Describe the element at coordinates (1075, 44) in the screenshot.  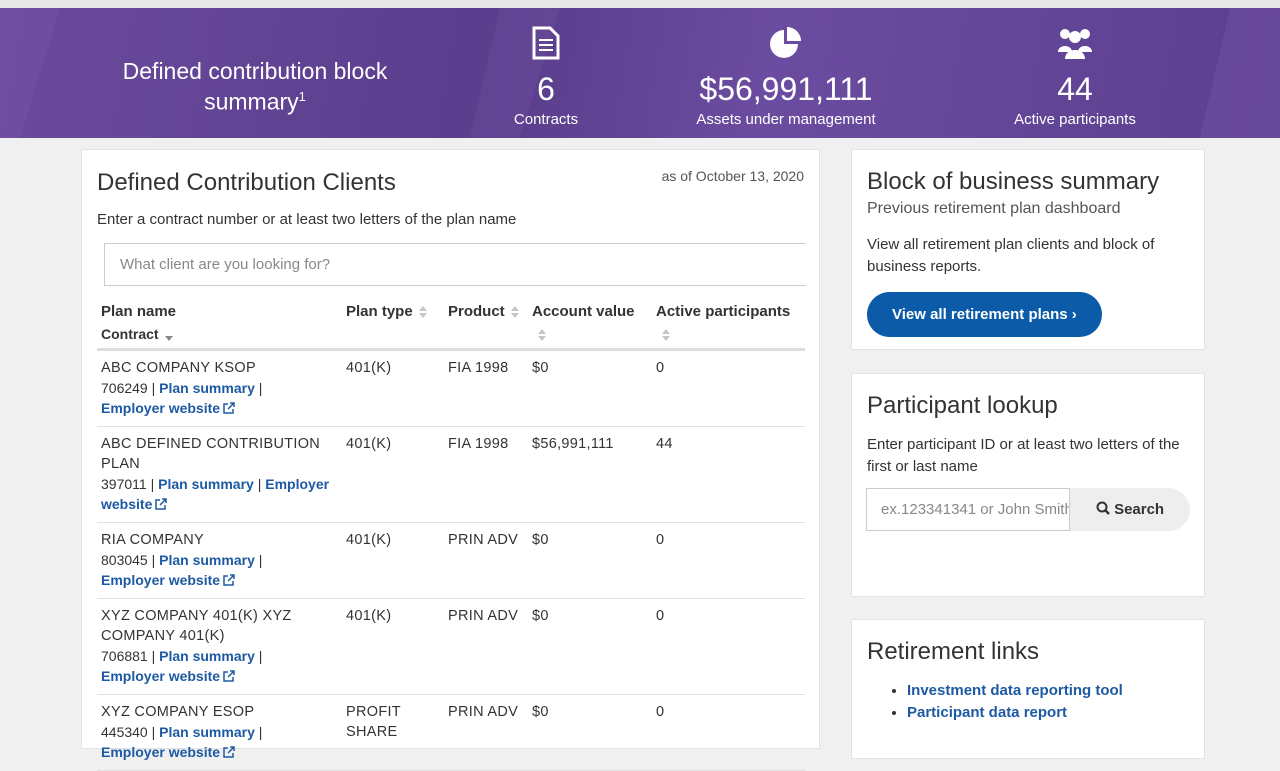
I see `people-icon` at that location.